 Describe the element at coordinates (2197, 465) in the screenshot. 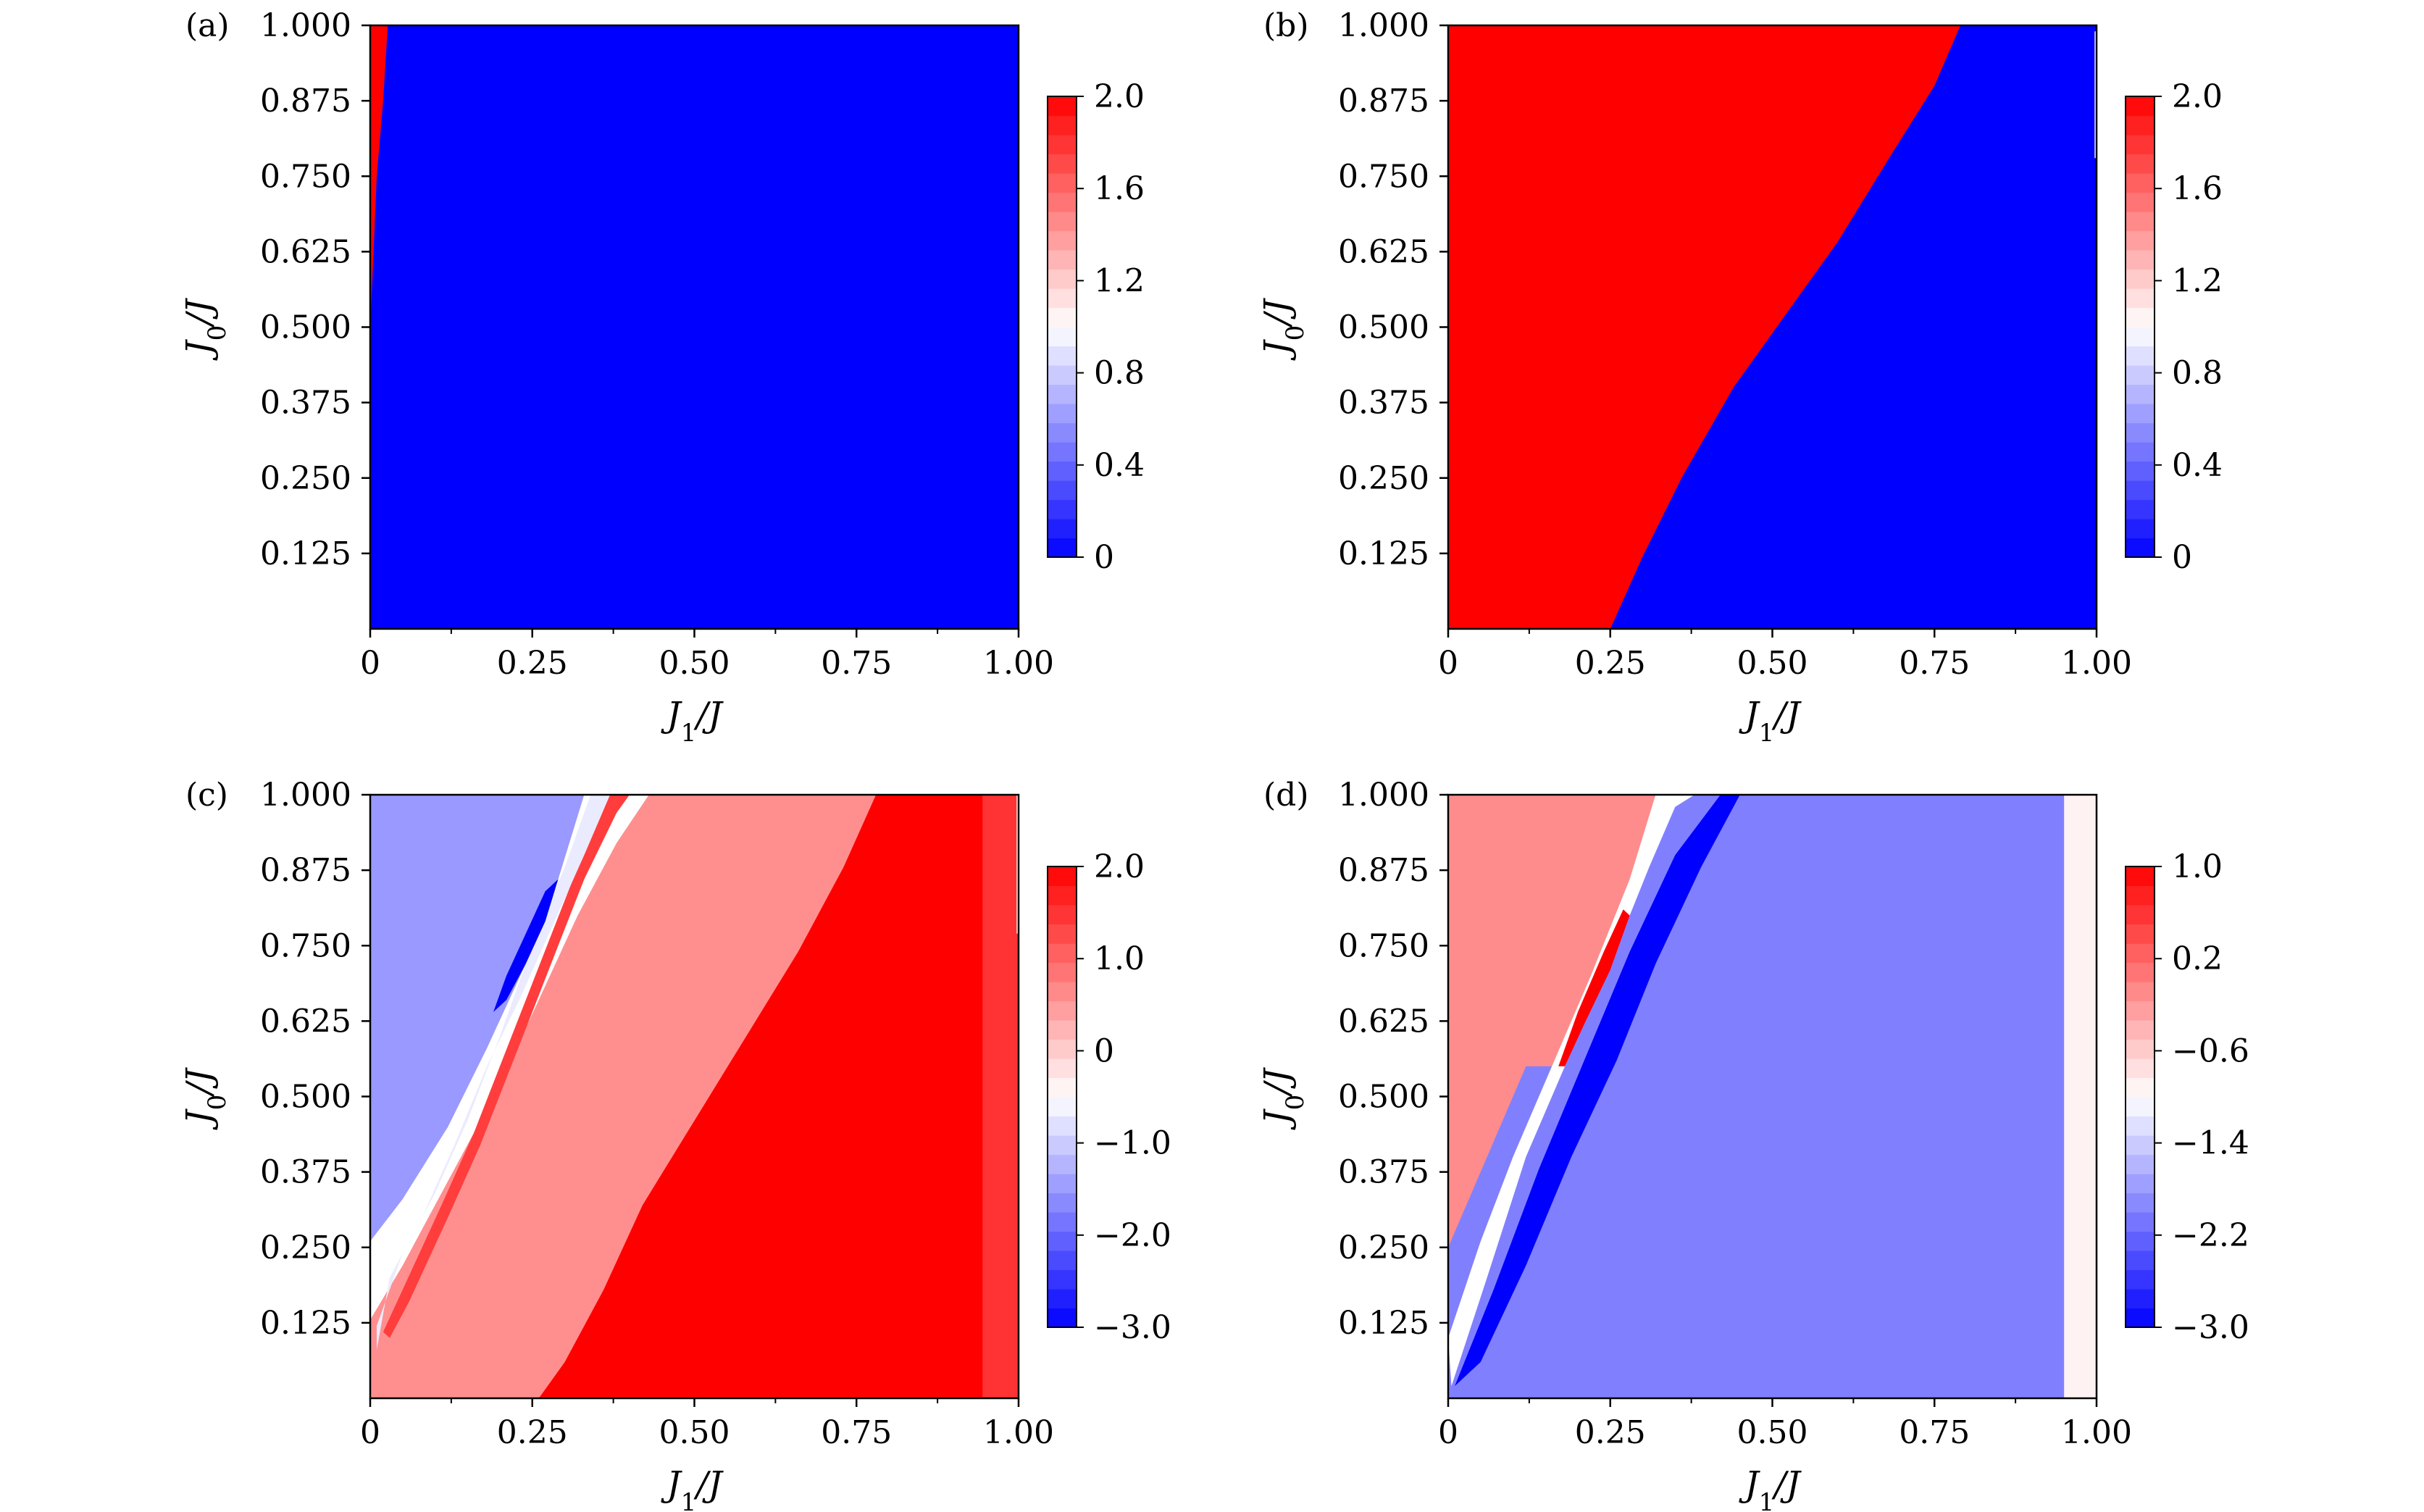

I see `colorbar-tick-label: 0.4` at that location.